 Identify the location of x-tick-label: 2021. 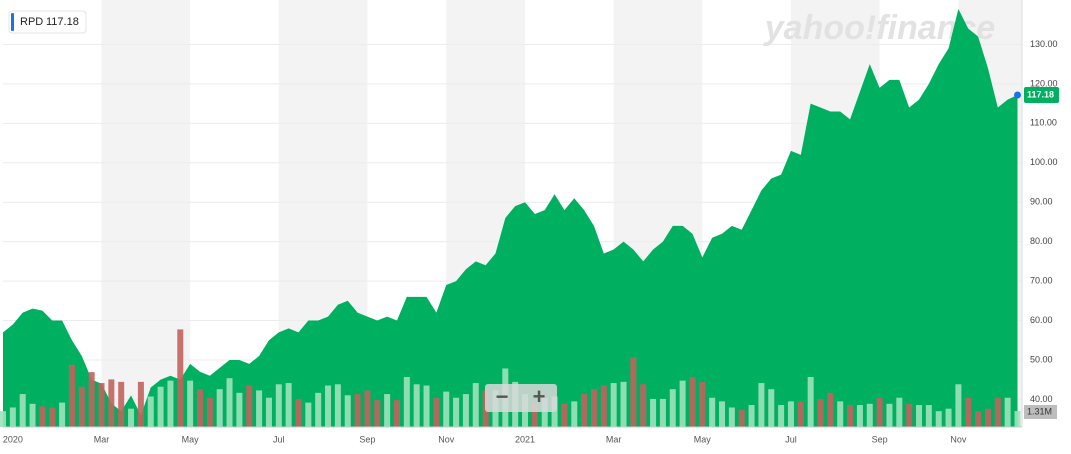
(525, 439).